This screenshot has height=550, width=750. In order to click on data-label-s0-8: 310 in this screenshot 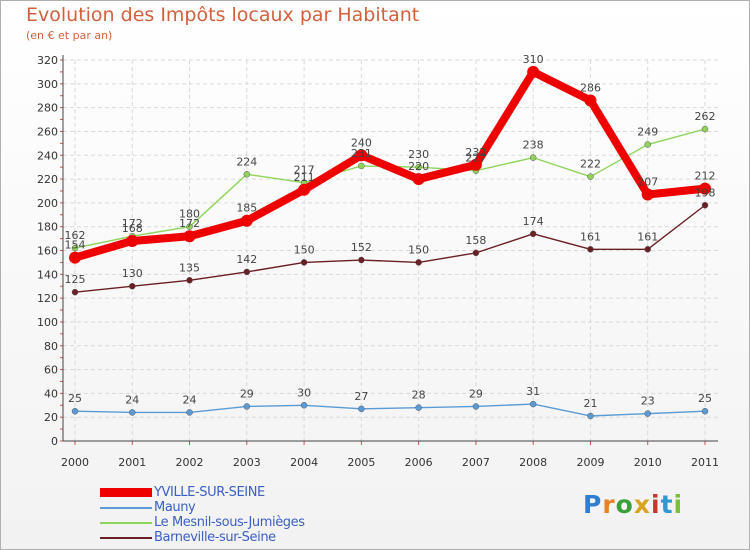, I will do `click(533, 59)`.